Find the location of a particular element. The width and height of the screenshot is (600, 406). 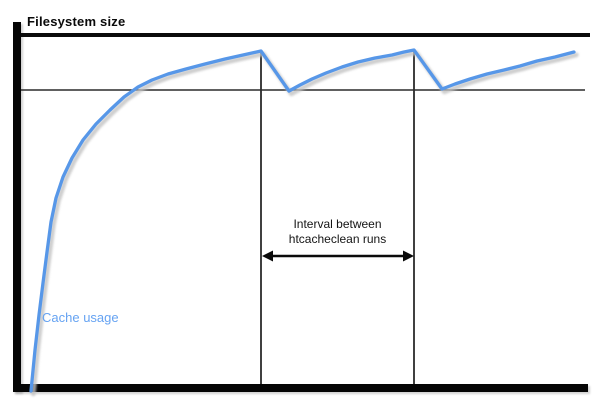

interval-arrow-head-left is located at coordinates (267, 256).